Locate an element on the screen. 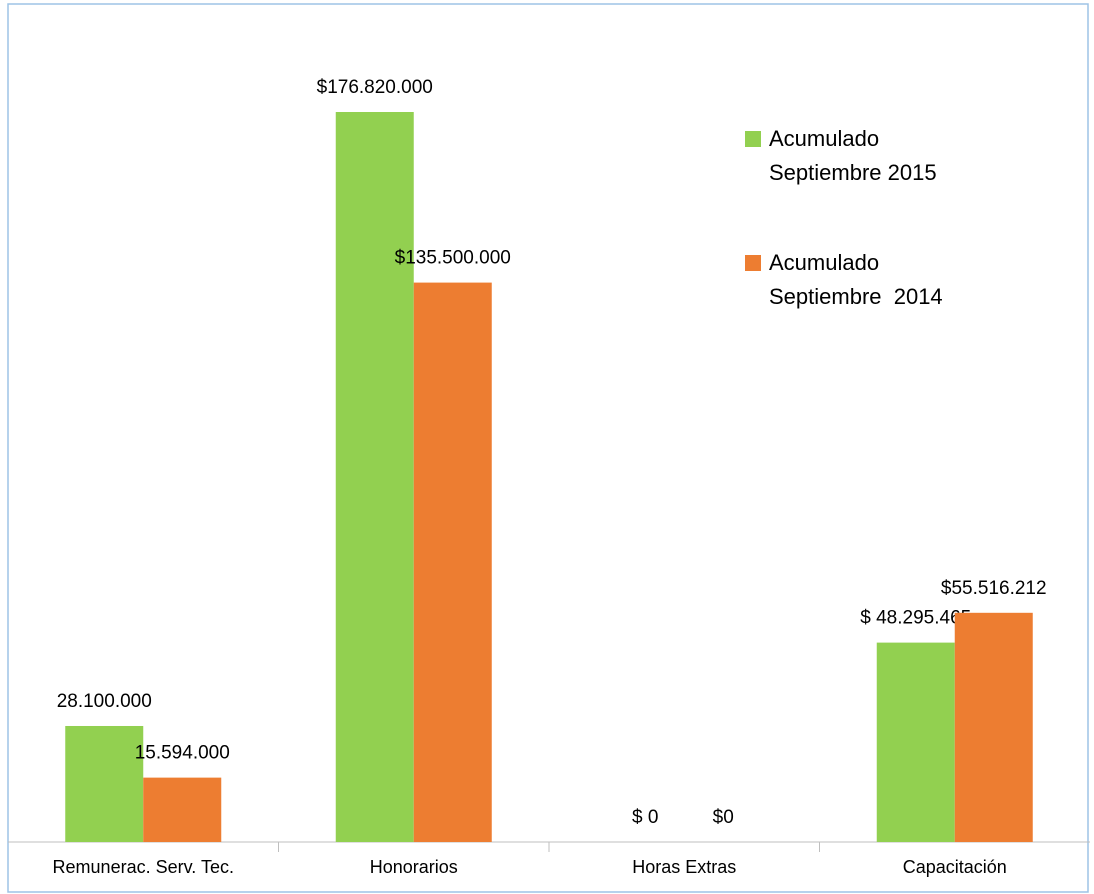 This screenshot has width=1094, height=894. legend-label: Acumulado Septiembre 2015 is located at coordinates (853, 155).